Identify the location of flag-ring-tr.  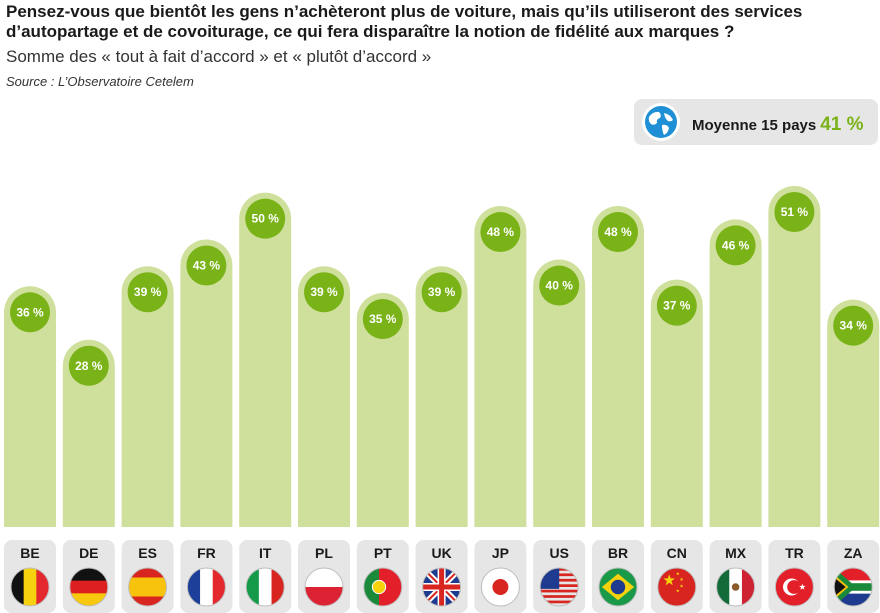
(794, 587).